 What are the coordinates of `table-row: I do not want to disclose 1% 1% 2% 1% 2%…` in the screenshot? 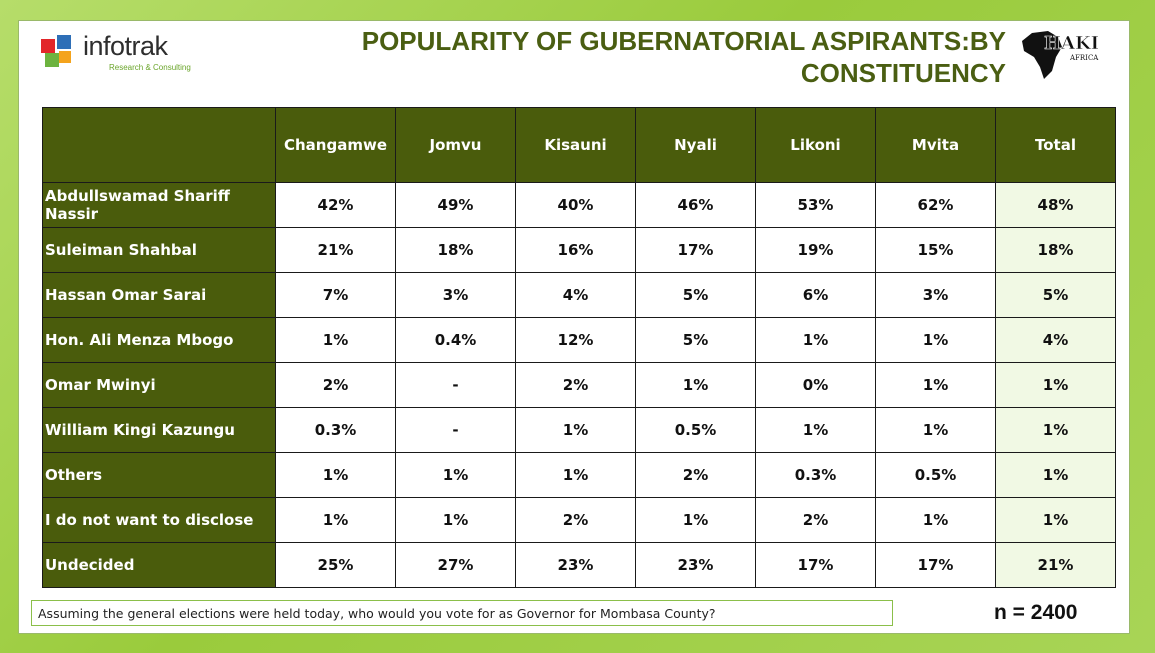 It's located at (579, 520).